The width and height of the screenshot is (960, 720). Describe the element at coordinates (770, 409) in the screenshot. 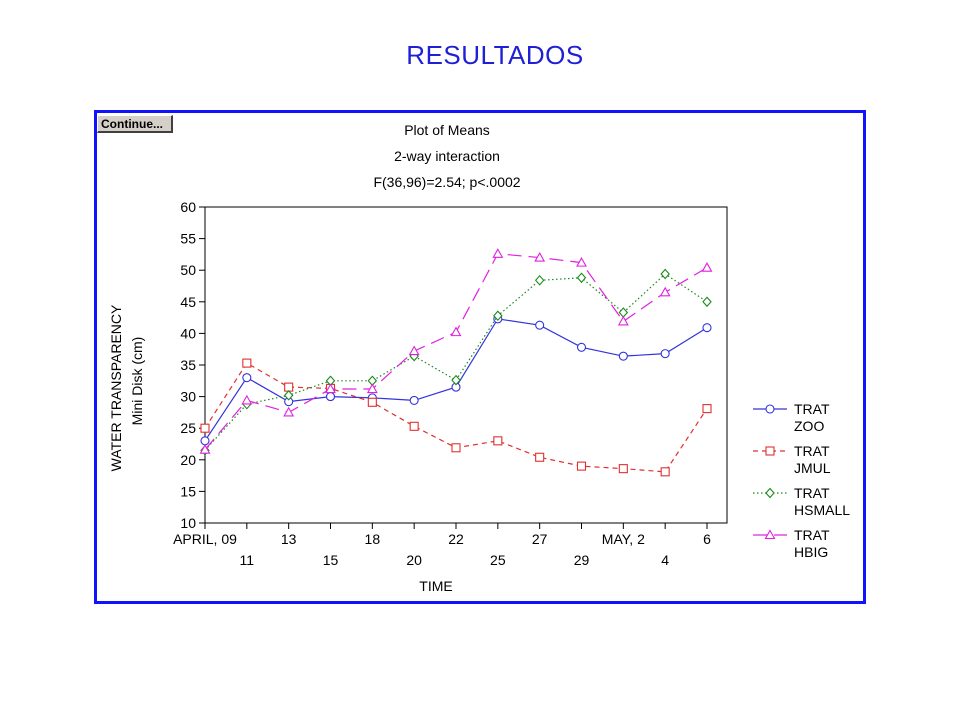

I see `legend-marker-zoo` at that location.